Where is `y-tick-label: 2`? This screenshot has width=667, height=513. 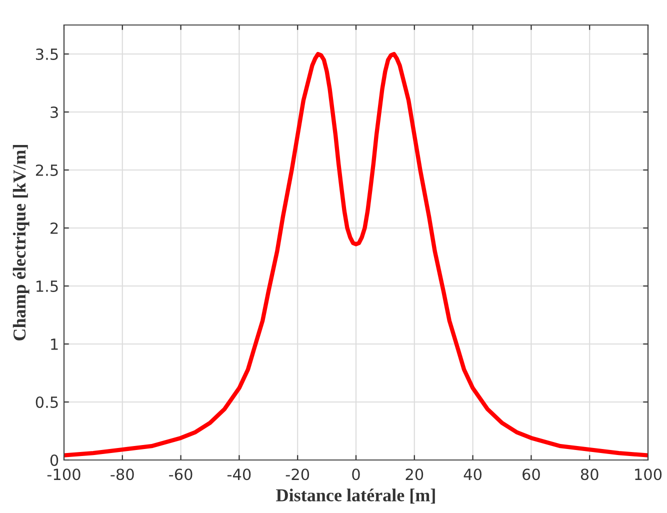
y-tick-label: 2 is located at coordinates (54, 228).